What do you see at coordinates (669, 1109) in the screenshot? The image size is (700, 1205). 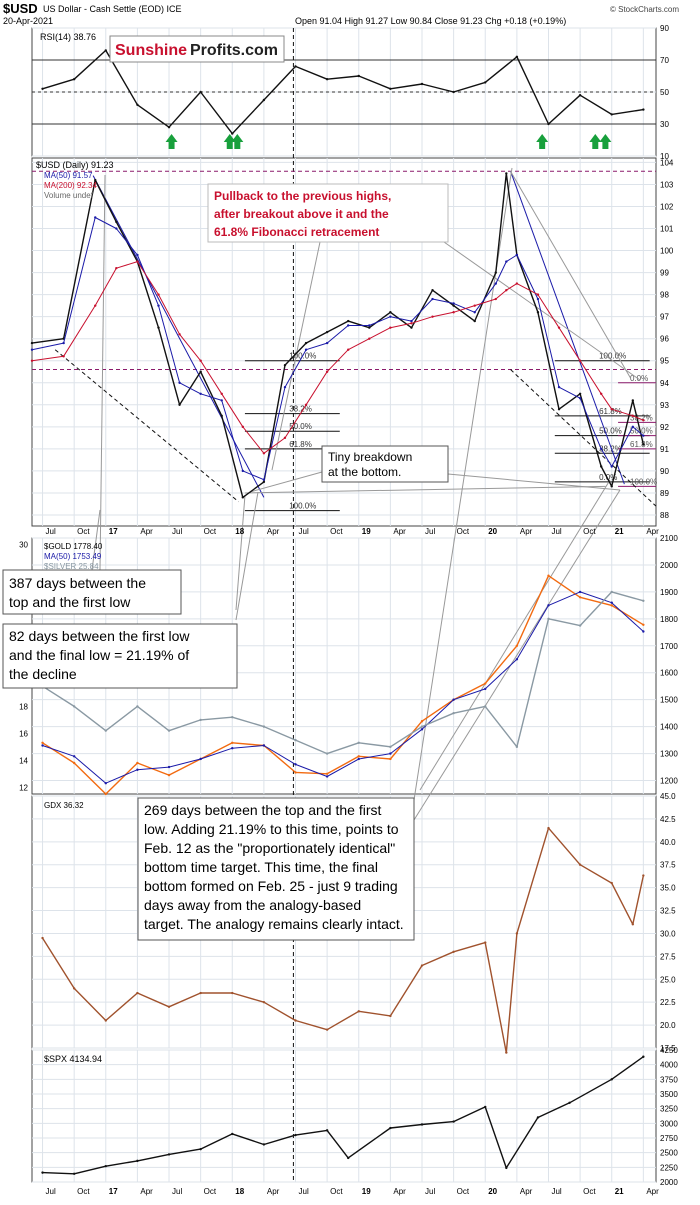 I see `spx-tick-label: 3250` at bounding box center [669, 1109].